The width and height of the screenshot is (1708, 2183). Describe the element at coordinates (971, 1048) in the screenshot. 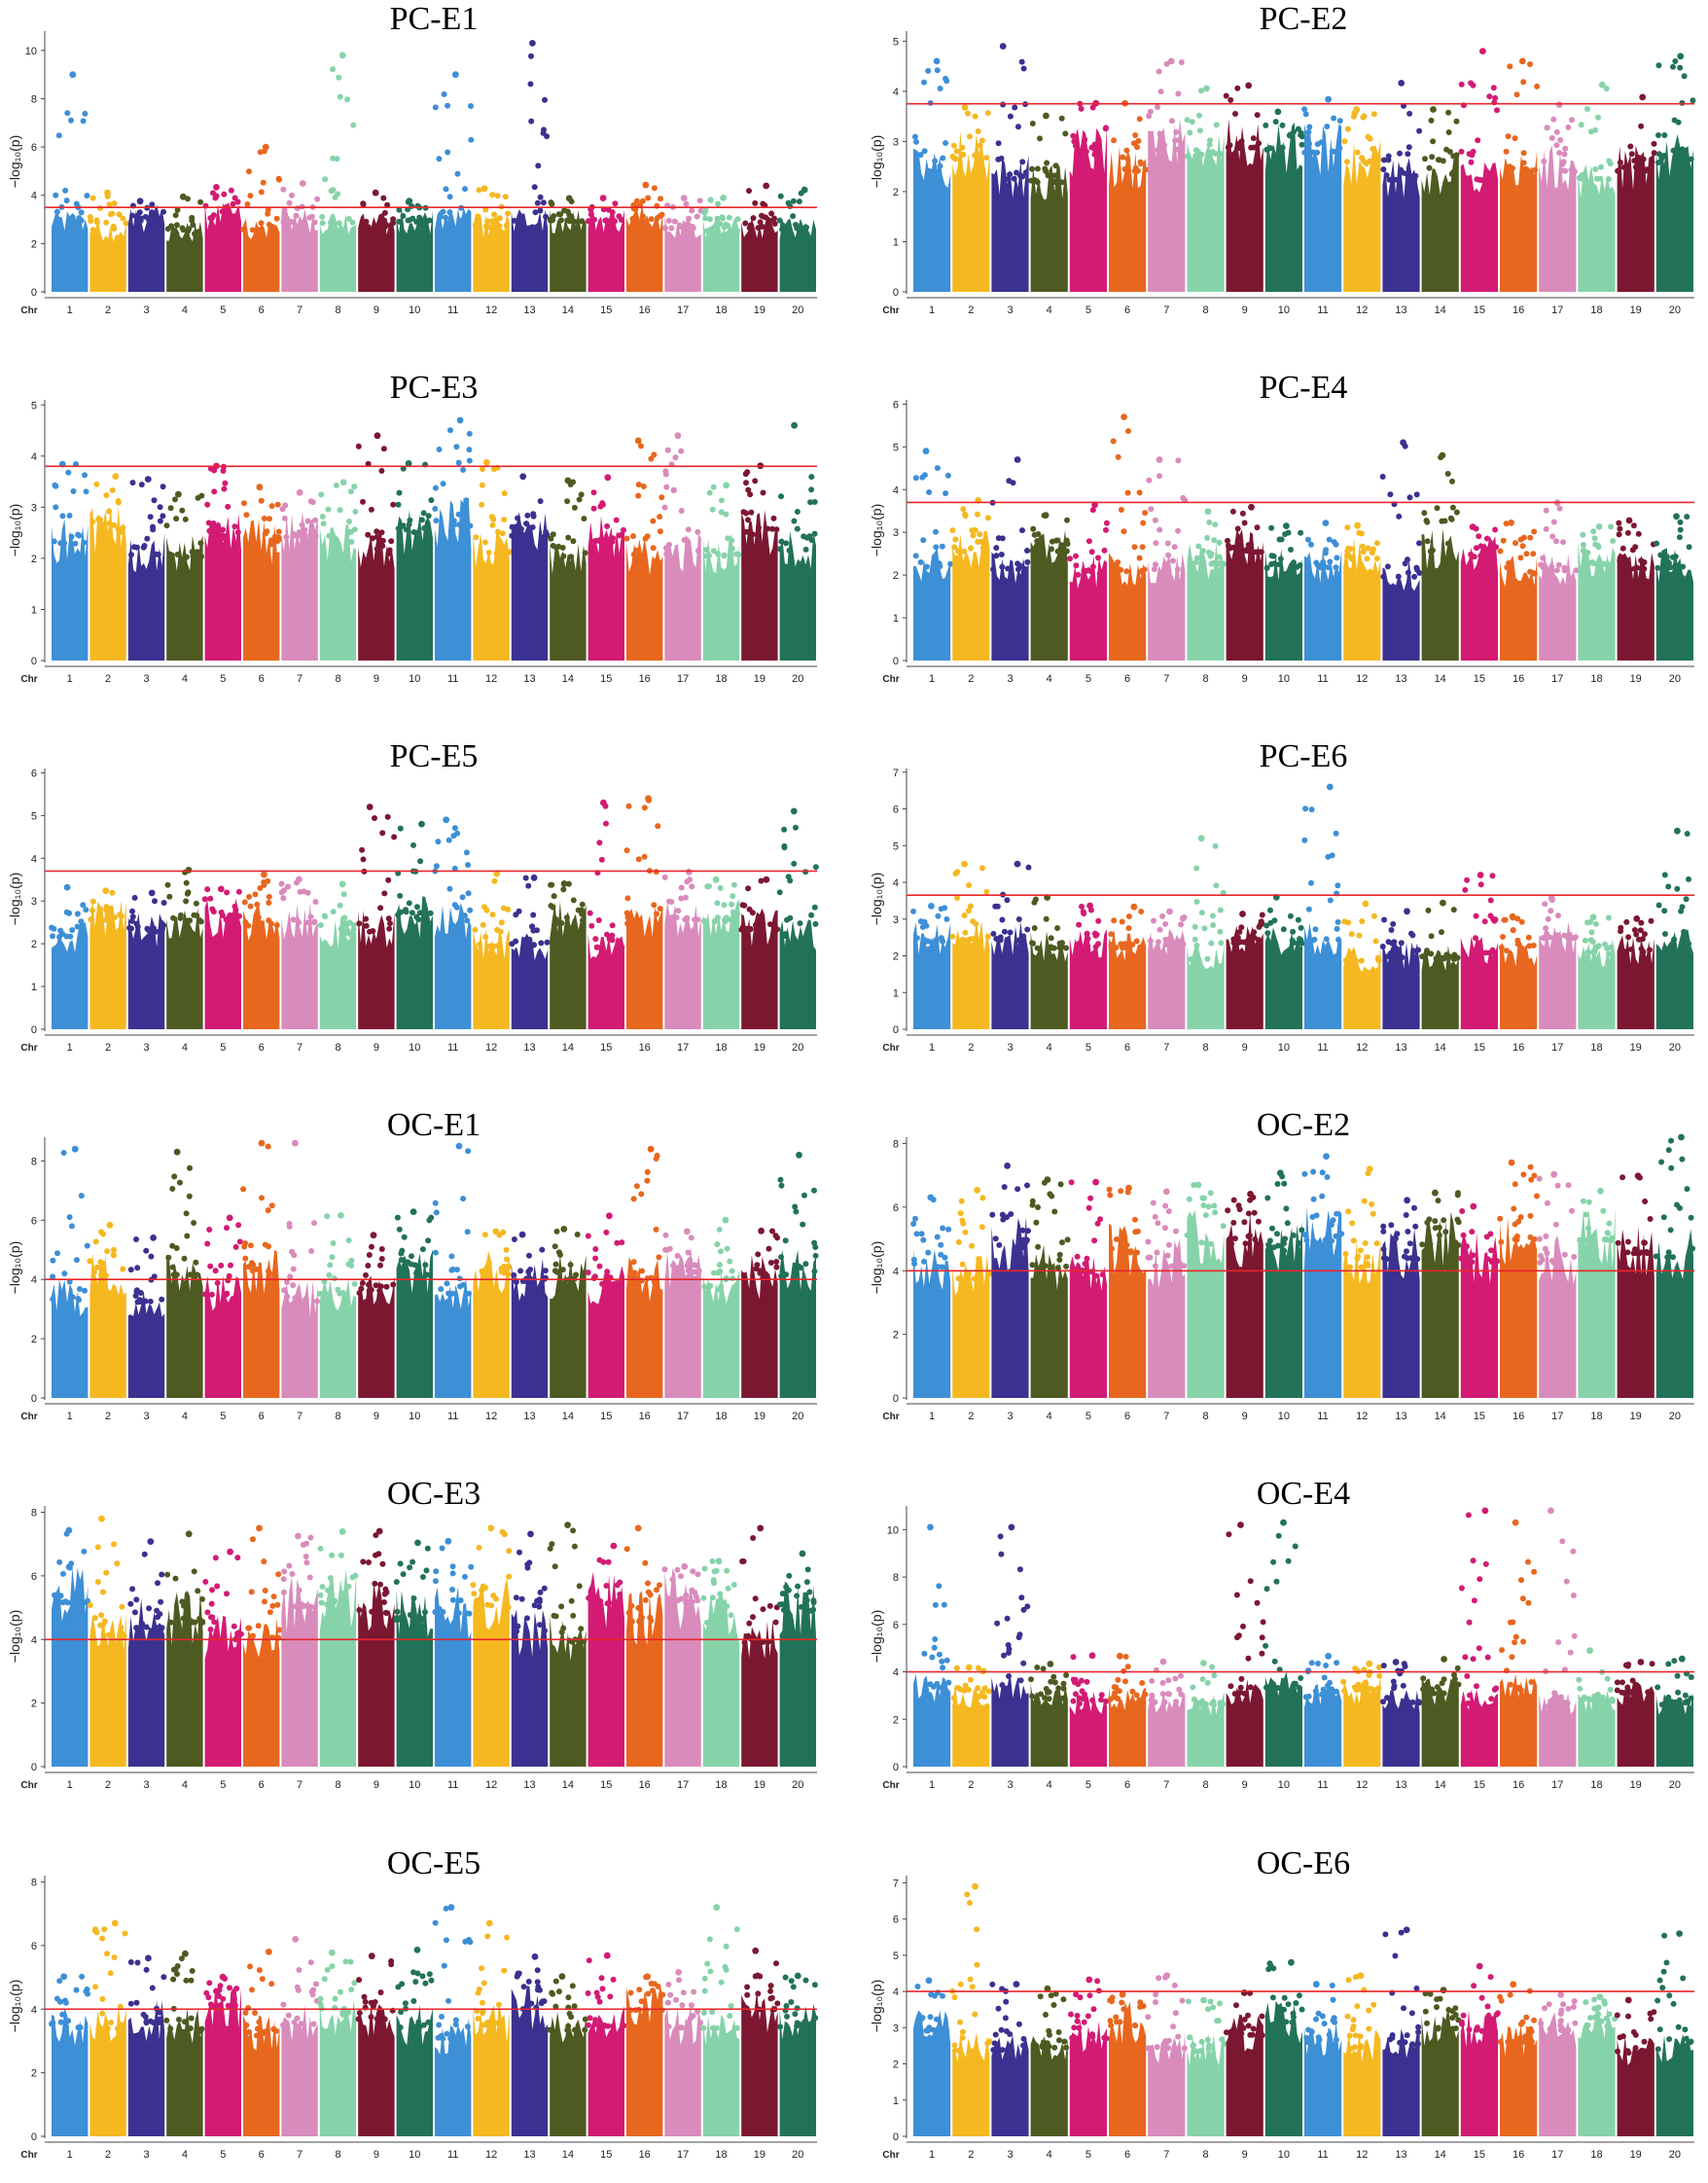

I see `x-tick-label: 2` at that location.